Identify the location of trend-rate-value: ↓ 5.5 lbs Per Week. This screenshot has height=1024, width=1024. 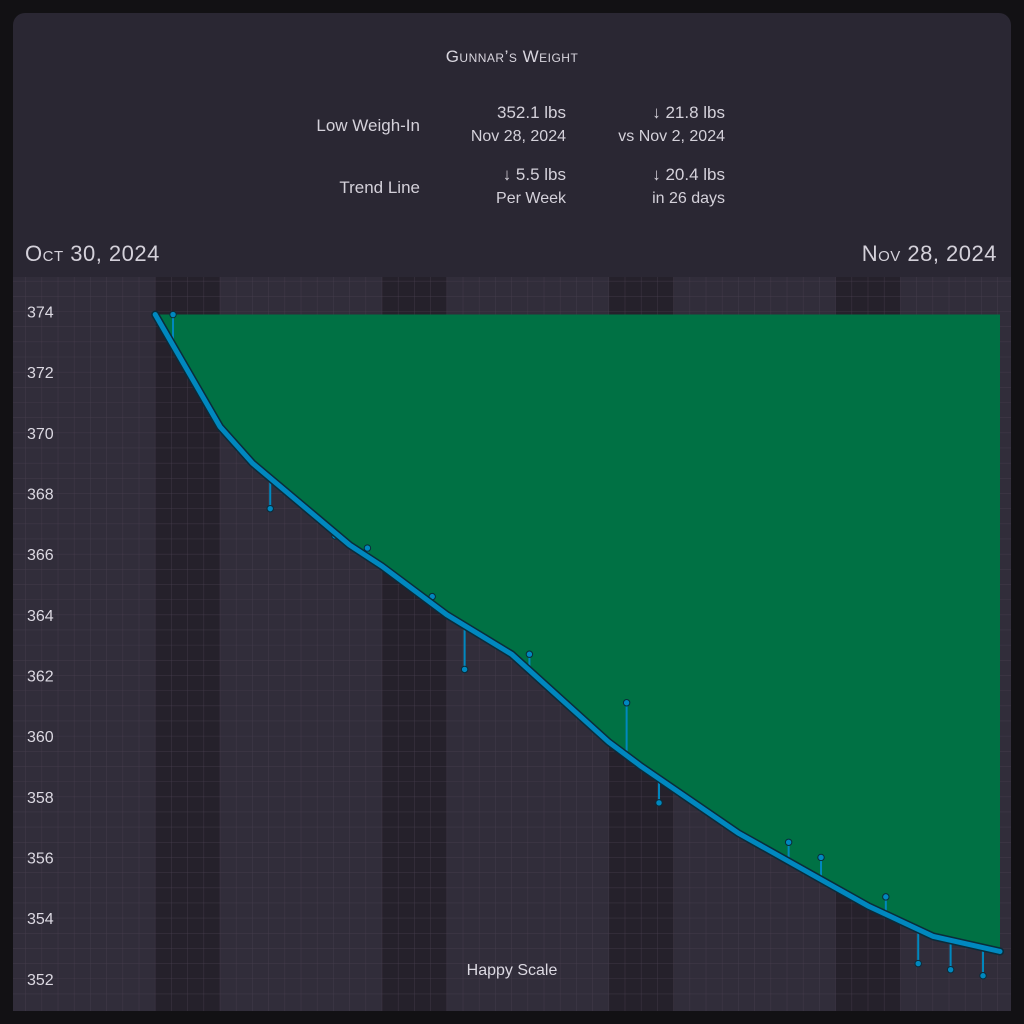
(466, 187).